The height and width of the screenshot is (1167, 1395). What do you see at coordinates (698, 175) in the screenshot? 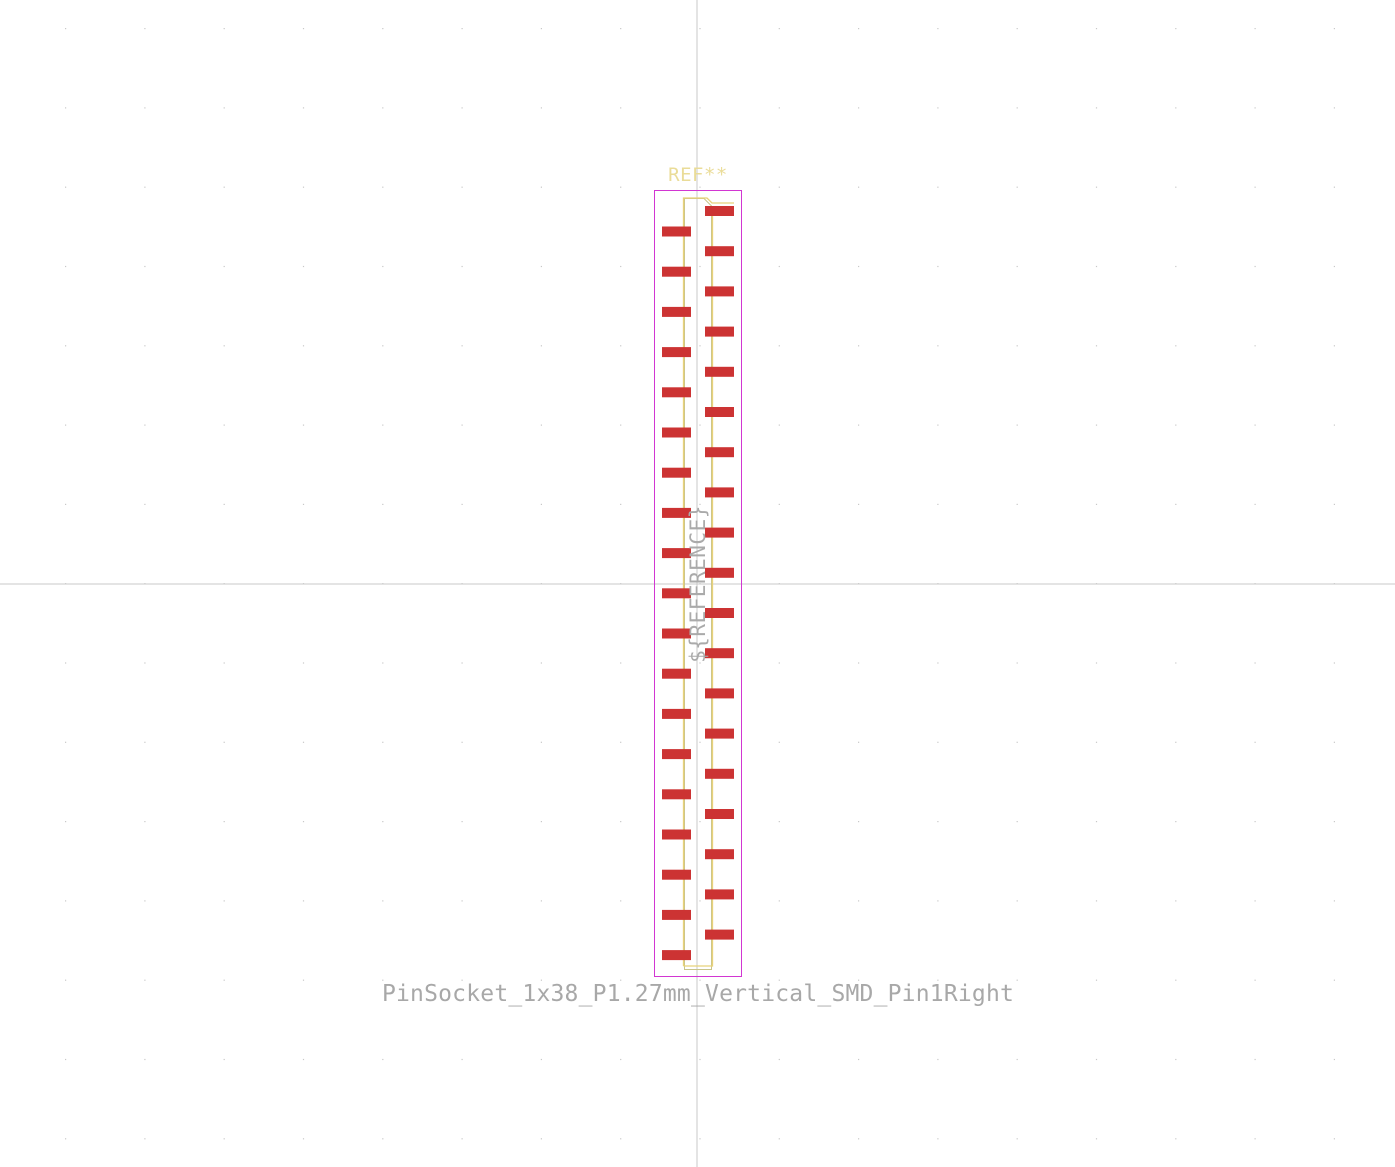
I see `reference-designator: REF**` at bounding box center [698, 175].